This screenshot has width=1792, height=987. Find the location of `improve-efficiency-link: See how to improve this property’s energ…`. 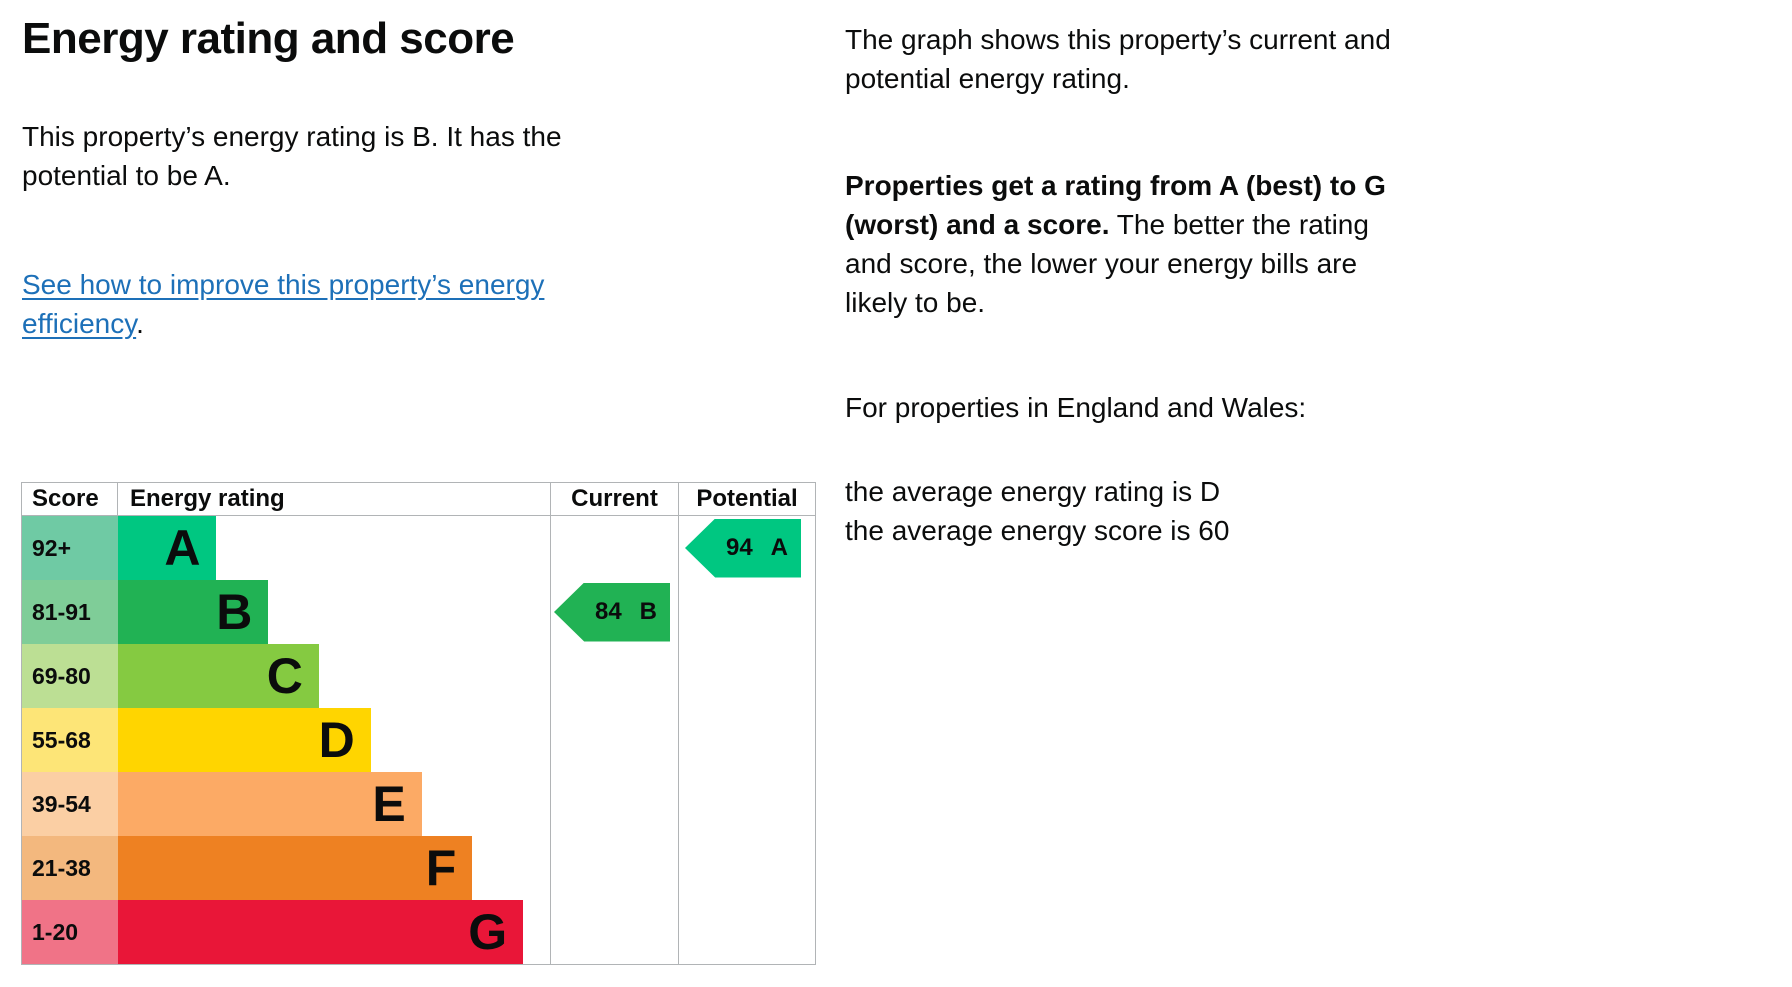

improve-efficiency-link: See how to improve this property’s energ… is located at coordinates (283, 304).